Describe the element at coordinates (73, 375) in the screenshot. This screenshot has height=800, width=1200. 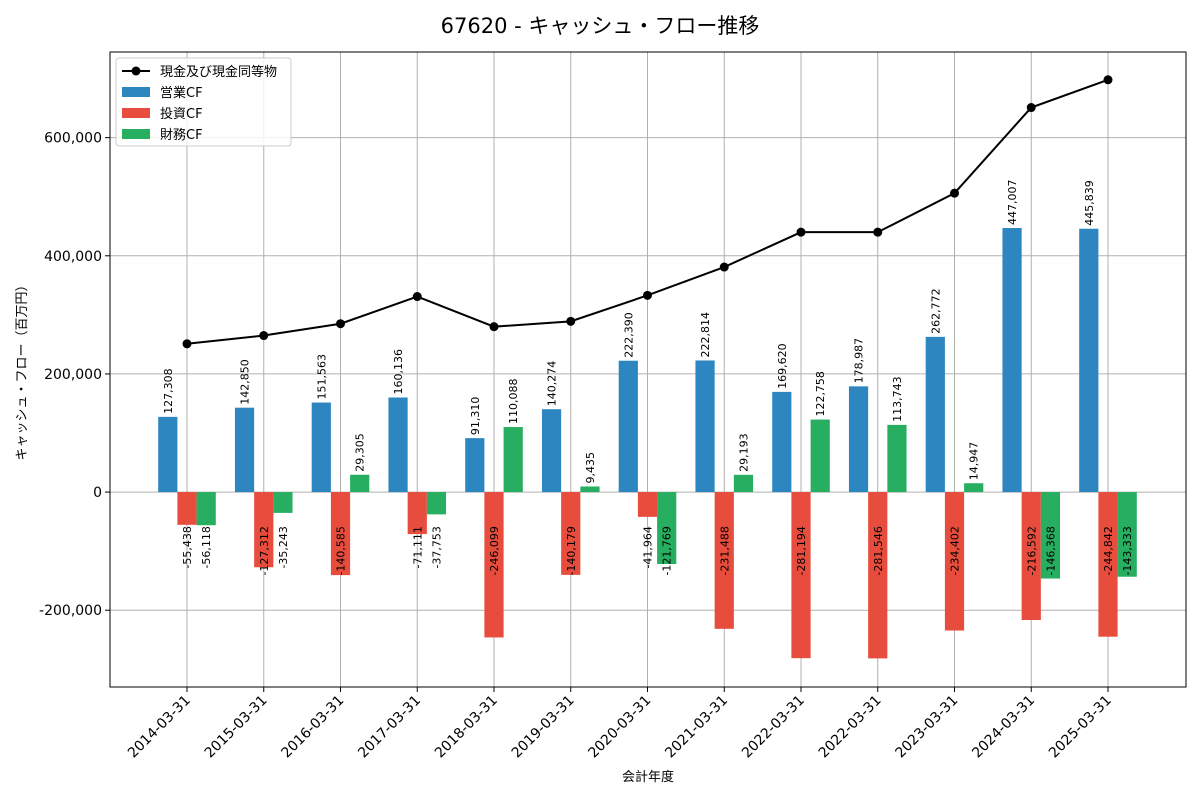
I see `y-tick-label: 200,000` at that location.